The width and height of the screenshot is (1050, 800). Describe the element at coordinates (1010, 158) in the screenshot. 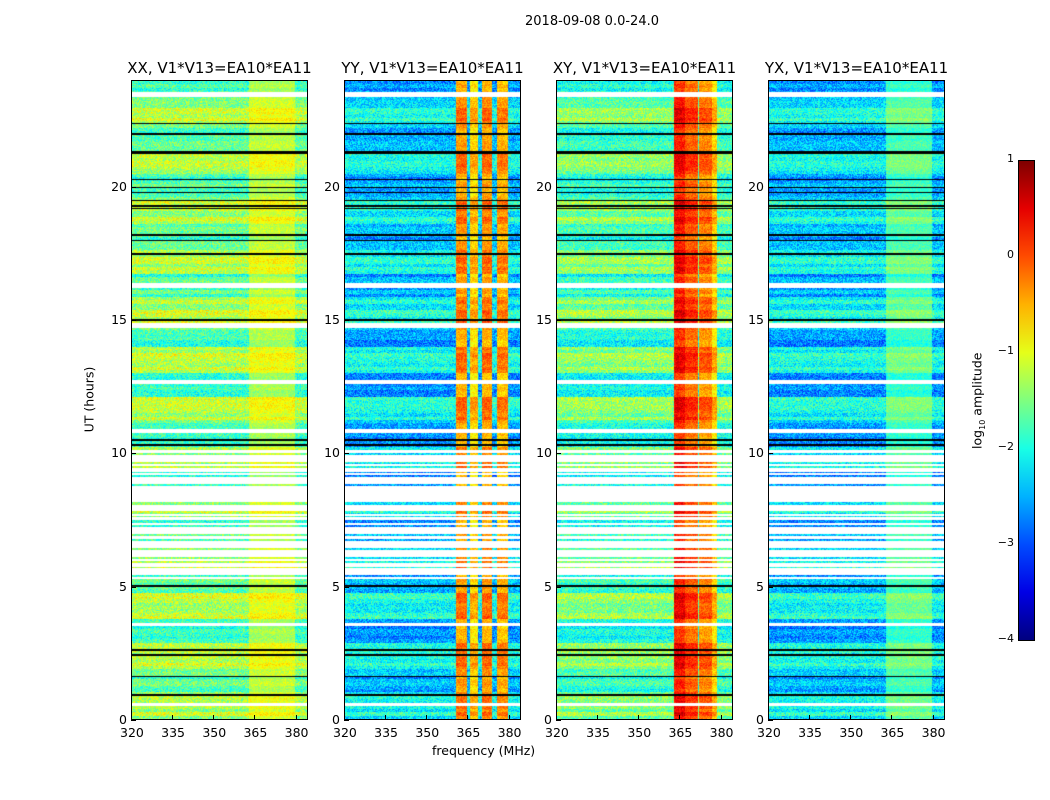

I see `colorbar-tick-label: 1` at that location.